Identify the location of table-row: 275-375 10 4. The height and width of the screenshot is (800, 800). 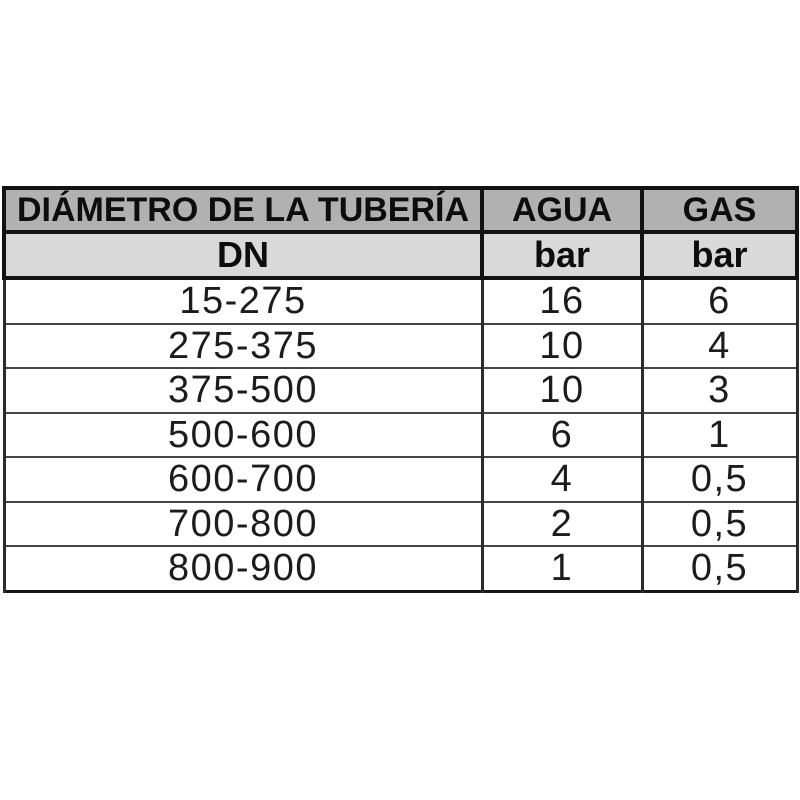
(400, 345).